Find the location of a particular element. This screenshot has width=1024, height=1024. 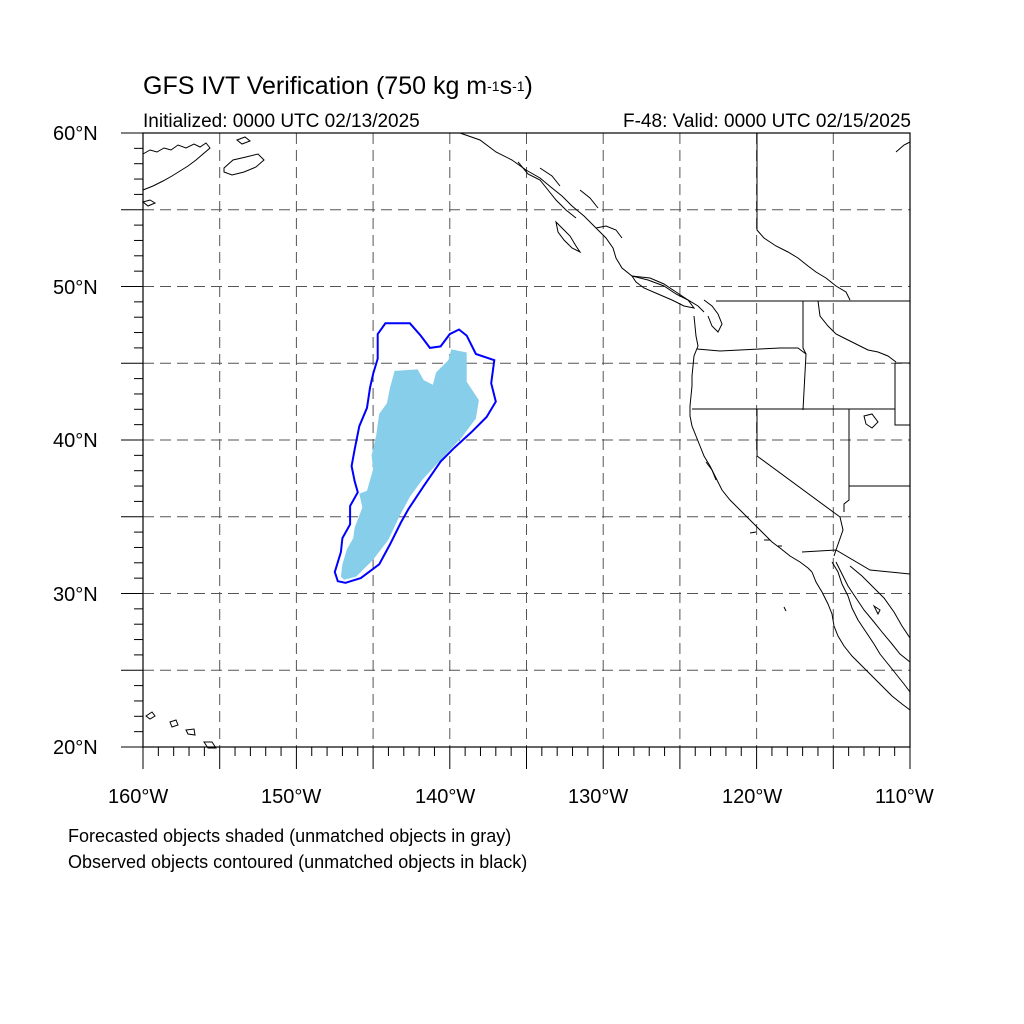

sf-bay is located at coordinates (711, 471).